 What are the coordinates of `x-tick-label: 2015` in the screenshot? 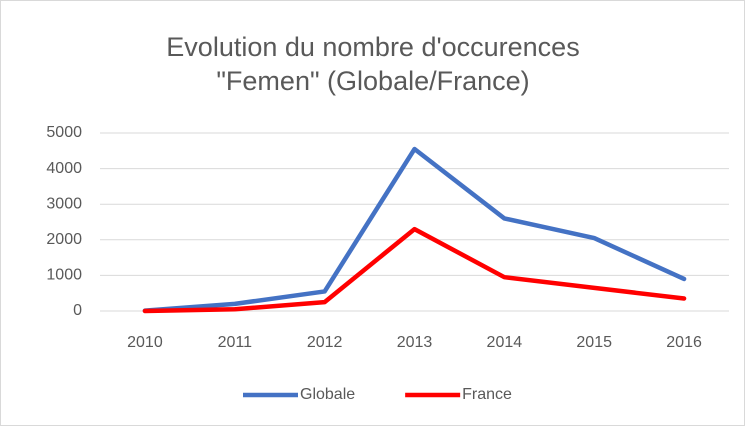 It's located at (594, 342).